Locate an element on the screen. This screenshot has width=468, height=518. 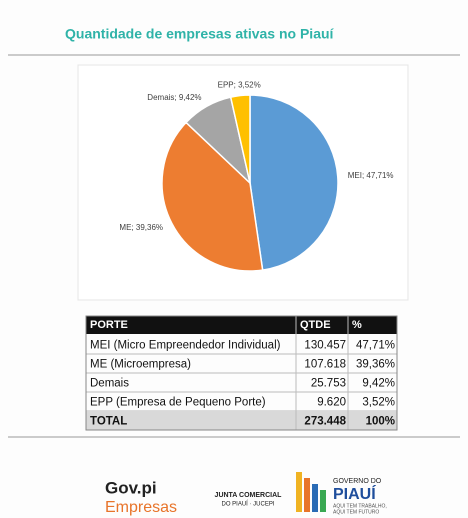
table-cell: 25.753 is located at coordinates (328, 384).